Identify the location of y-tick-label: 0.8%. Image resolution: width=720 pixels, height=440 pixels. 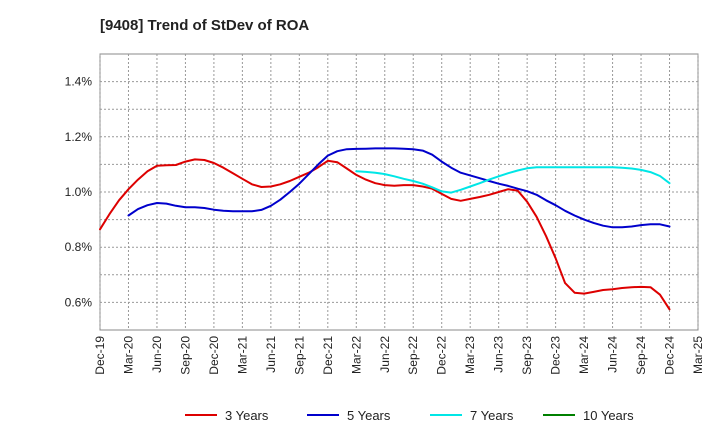
(79, 247).